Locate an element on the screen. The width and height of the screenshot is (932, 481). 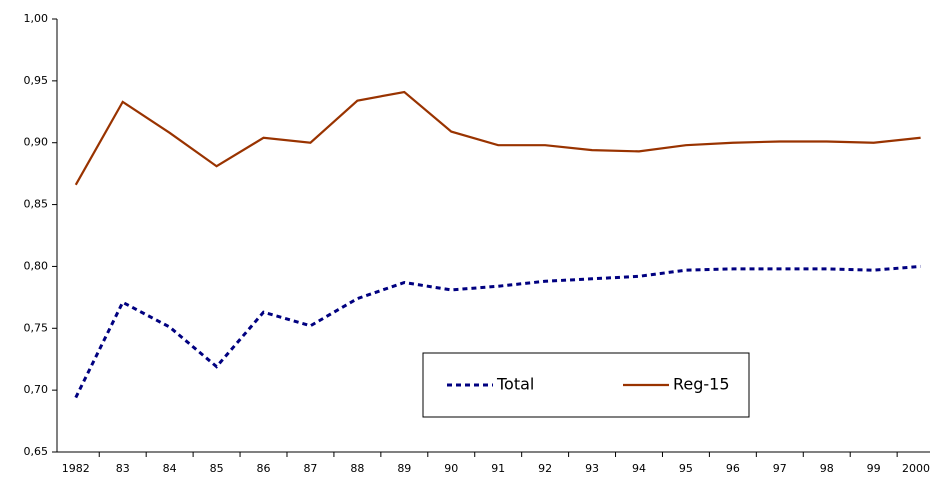
x-tick-label: 1982 is located at coordinates (76, 468).